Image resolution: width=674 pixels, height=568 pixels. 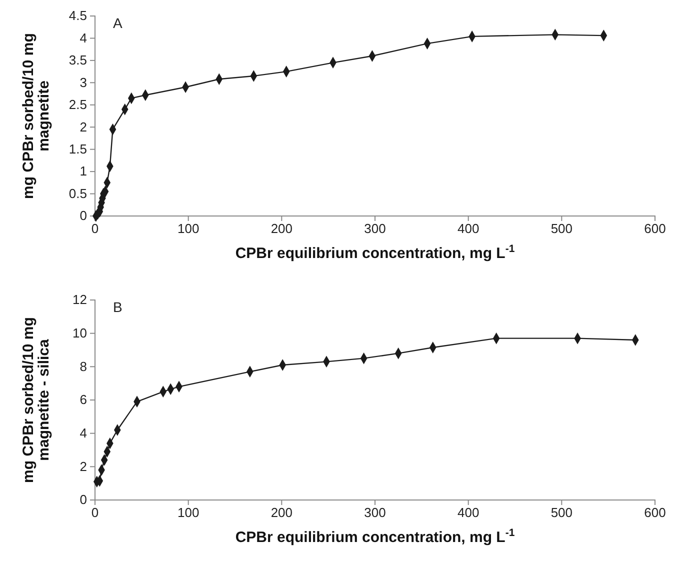 I want to click on y-tick-label: 12, so click(x=79, y=300).